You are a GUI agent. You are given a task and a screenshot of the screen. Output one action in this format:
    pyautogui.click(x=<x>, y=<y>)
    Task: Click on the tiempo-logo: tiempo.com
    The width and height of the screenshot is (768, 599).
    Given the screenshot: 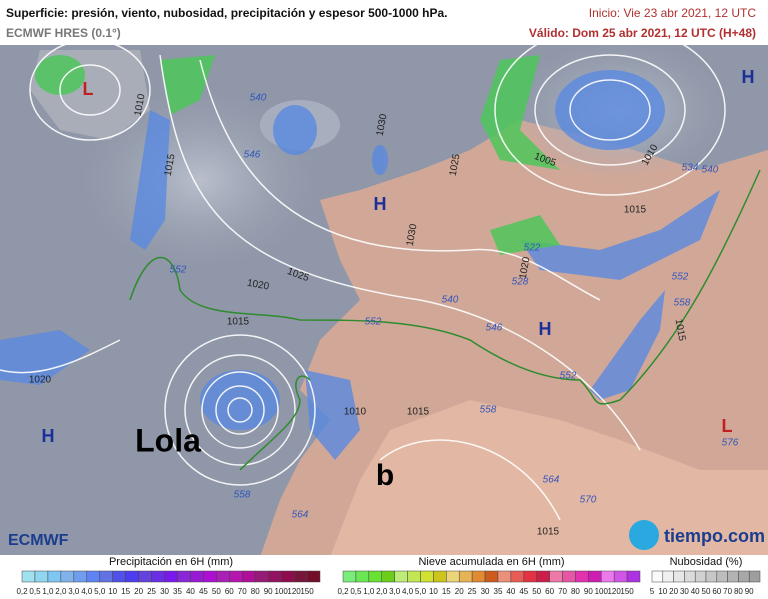 What is the action you would take?
    pyautogui.click(x=714, y=536)
    